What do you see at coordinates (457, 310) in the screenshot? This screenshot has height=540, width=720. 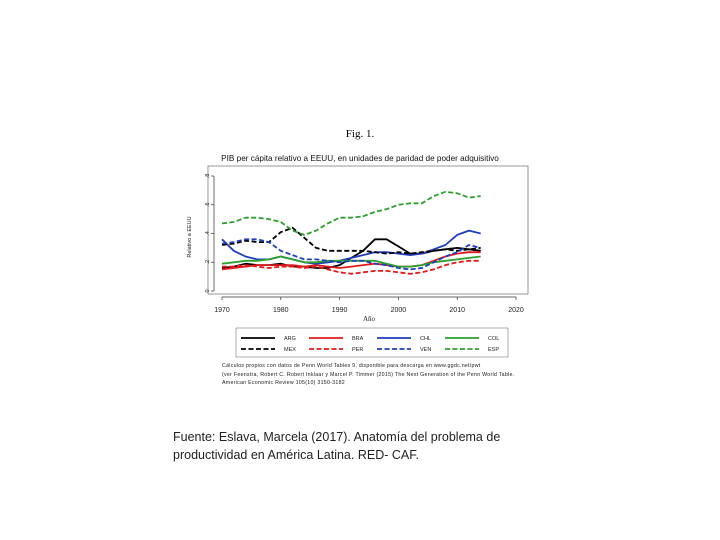 I see `x-tick-label: 2010` at bounding box center [457, 310].